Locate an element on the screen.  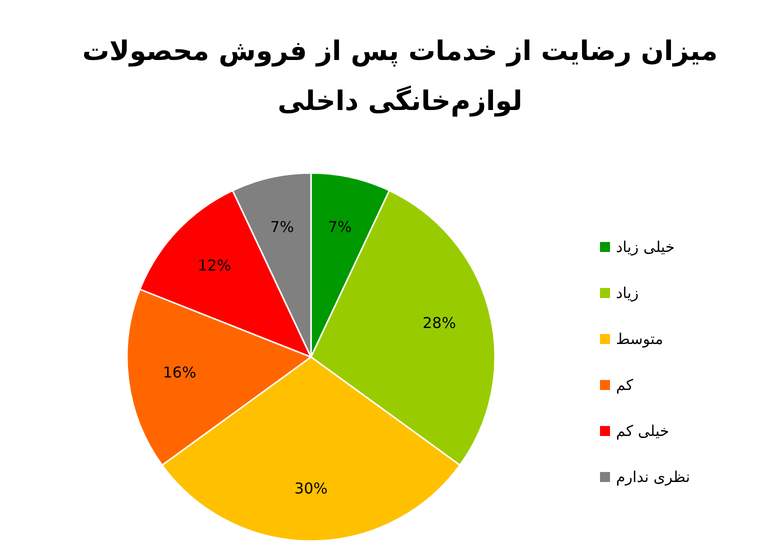
data-label: 28% is located at coordinates (439, 323).